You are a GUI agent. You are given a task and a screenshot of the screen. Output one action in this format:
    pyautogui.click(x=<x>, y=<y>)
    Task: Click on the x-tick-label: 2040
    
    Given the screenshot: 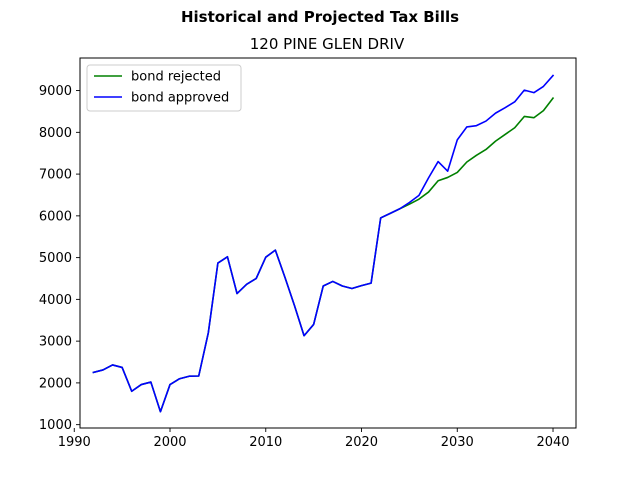 What is the action you would take?
    pyautogui.click(x=552, y=442)
    